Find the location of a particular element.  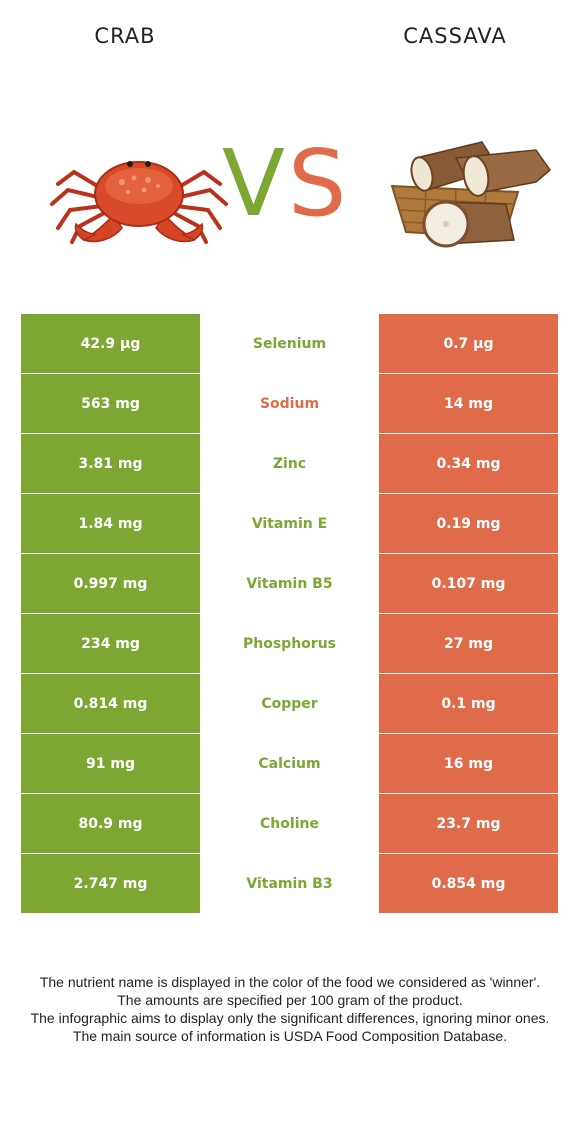

table-row: 2.747 mg Vitamin B3 0.854 mg is located at coordinates (289, 883).